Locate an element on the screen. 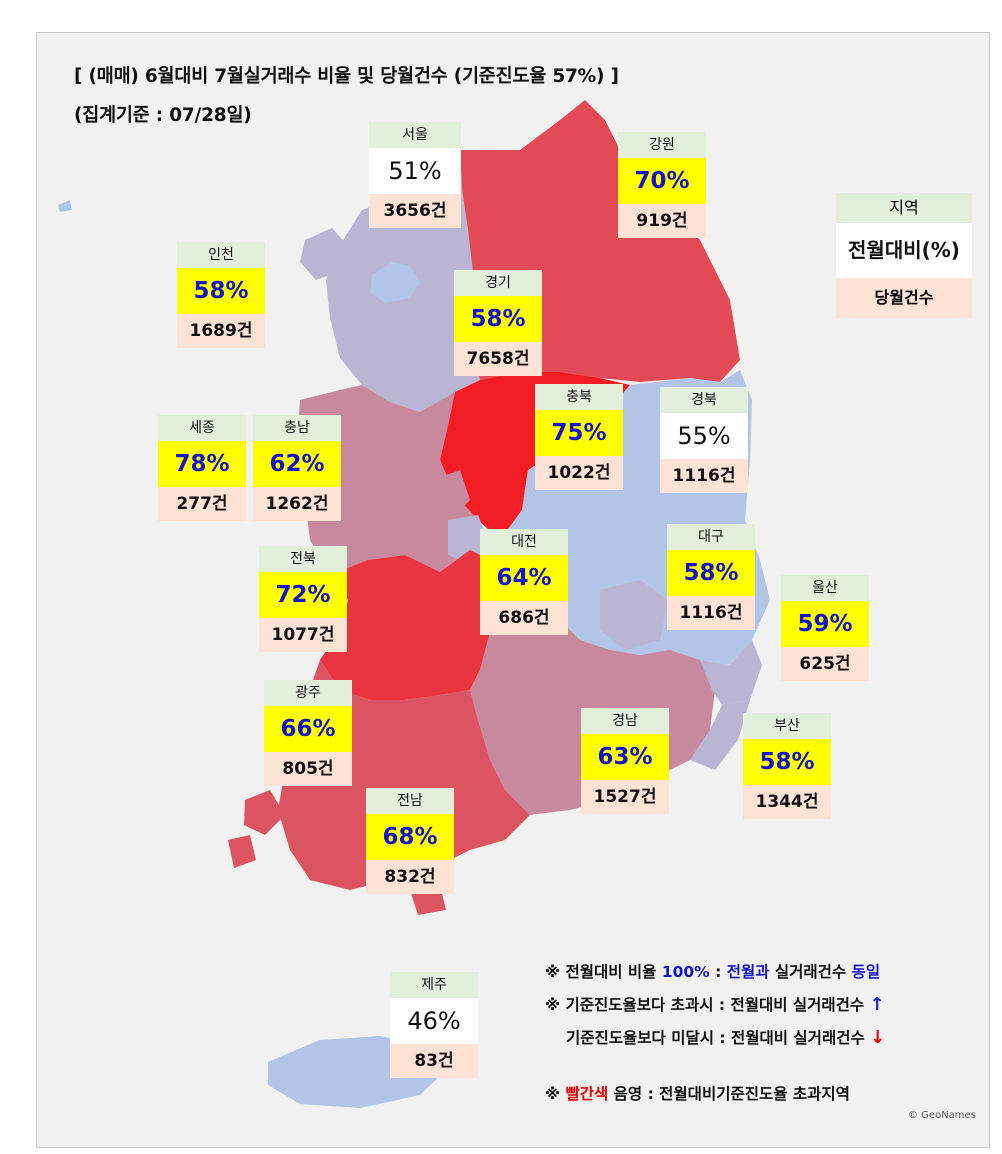 This screenshot has width=1002, height=1154. region-pct: 75% is located at coordinates (579, 433).